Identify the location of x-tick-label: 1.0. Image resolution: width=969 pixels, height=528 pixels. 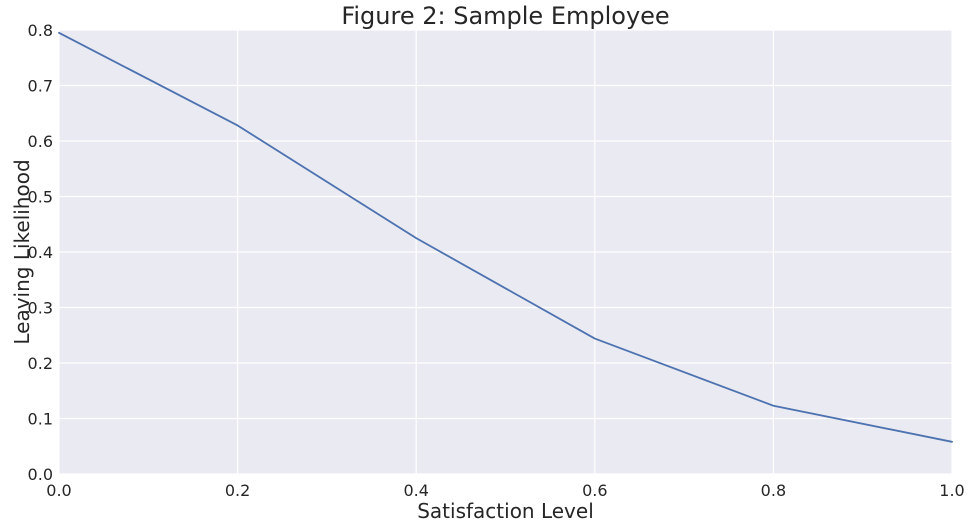
(951, 490).